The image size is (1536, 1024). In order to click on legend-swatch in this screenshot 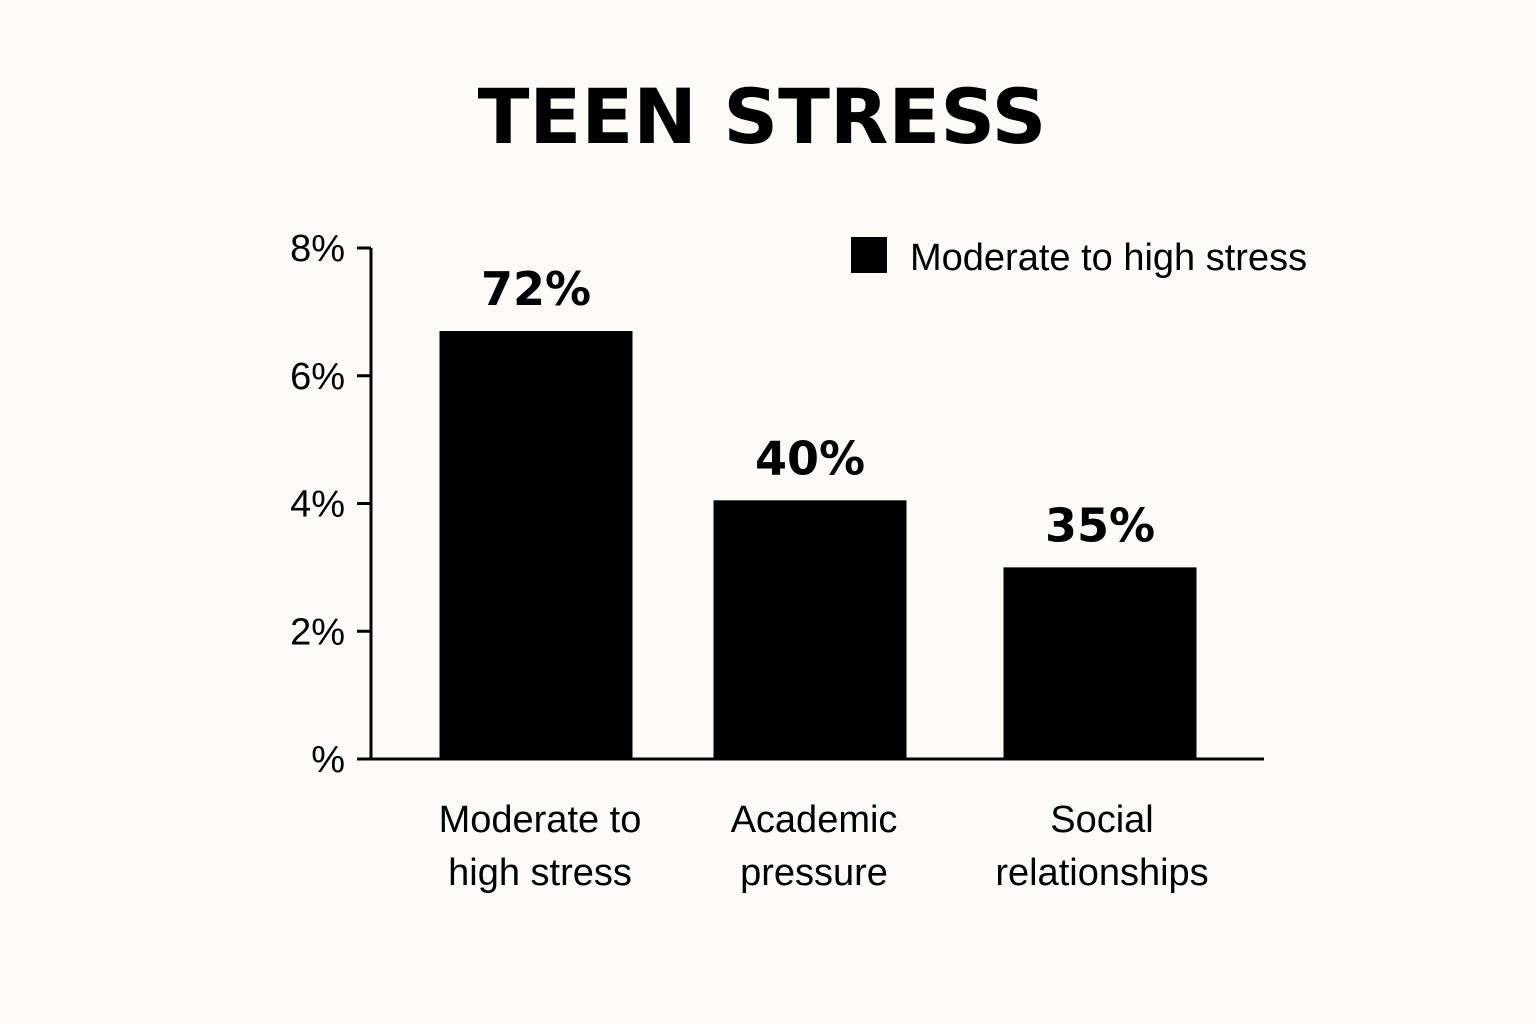, I will do `click(869, 255)`.